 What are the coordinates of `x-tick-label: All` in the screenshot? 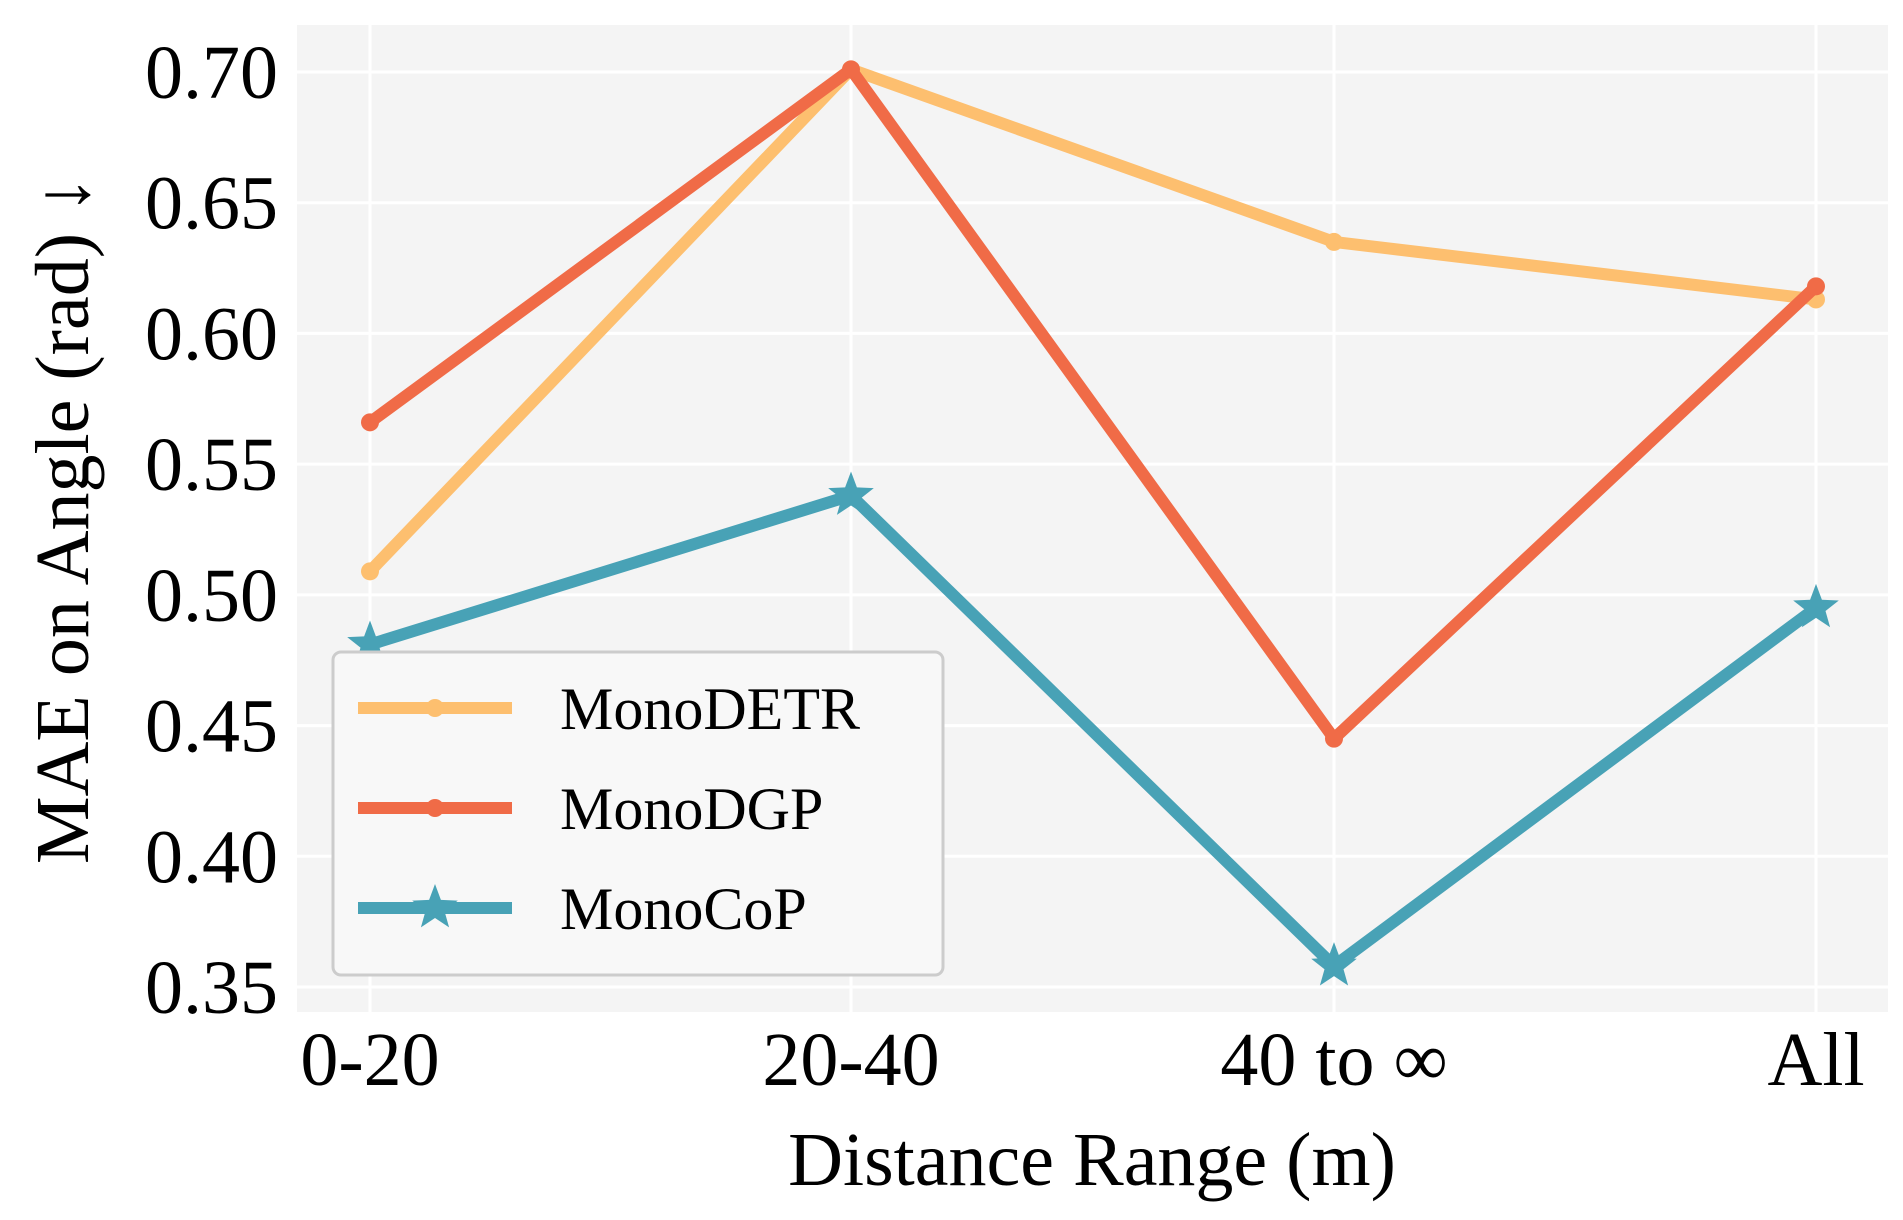 It's located at (1815, 1060).